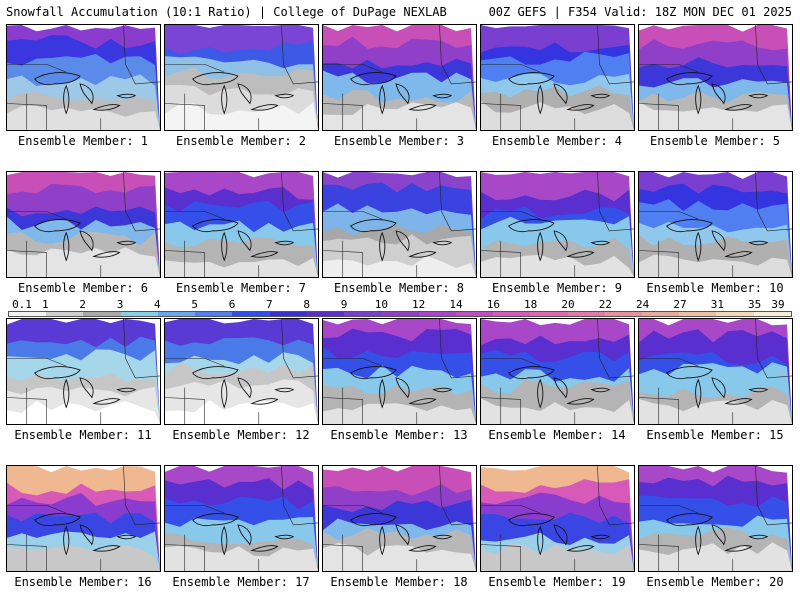 The image size is (800, 600). What do you see at coordinates (399, 288) in the screenshot?
I see `ensemble-member-label: Ensemble Member: 8` at bounding box center [399, 288].